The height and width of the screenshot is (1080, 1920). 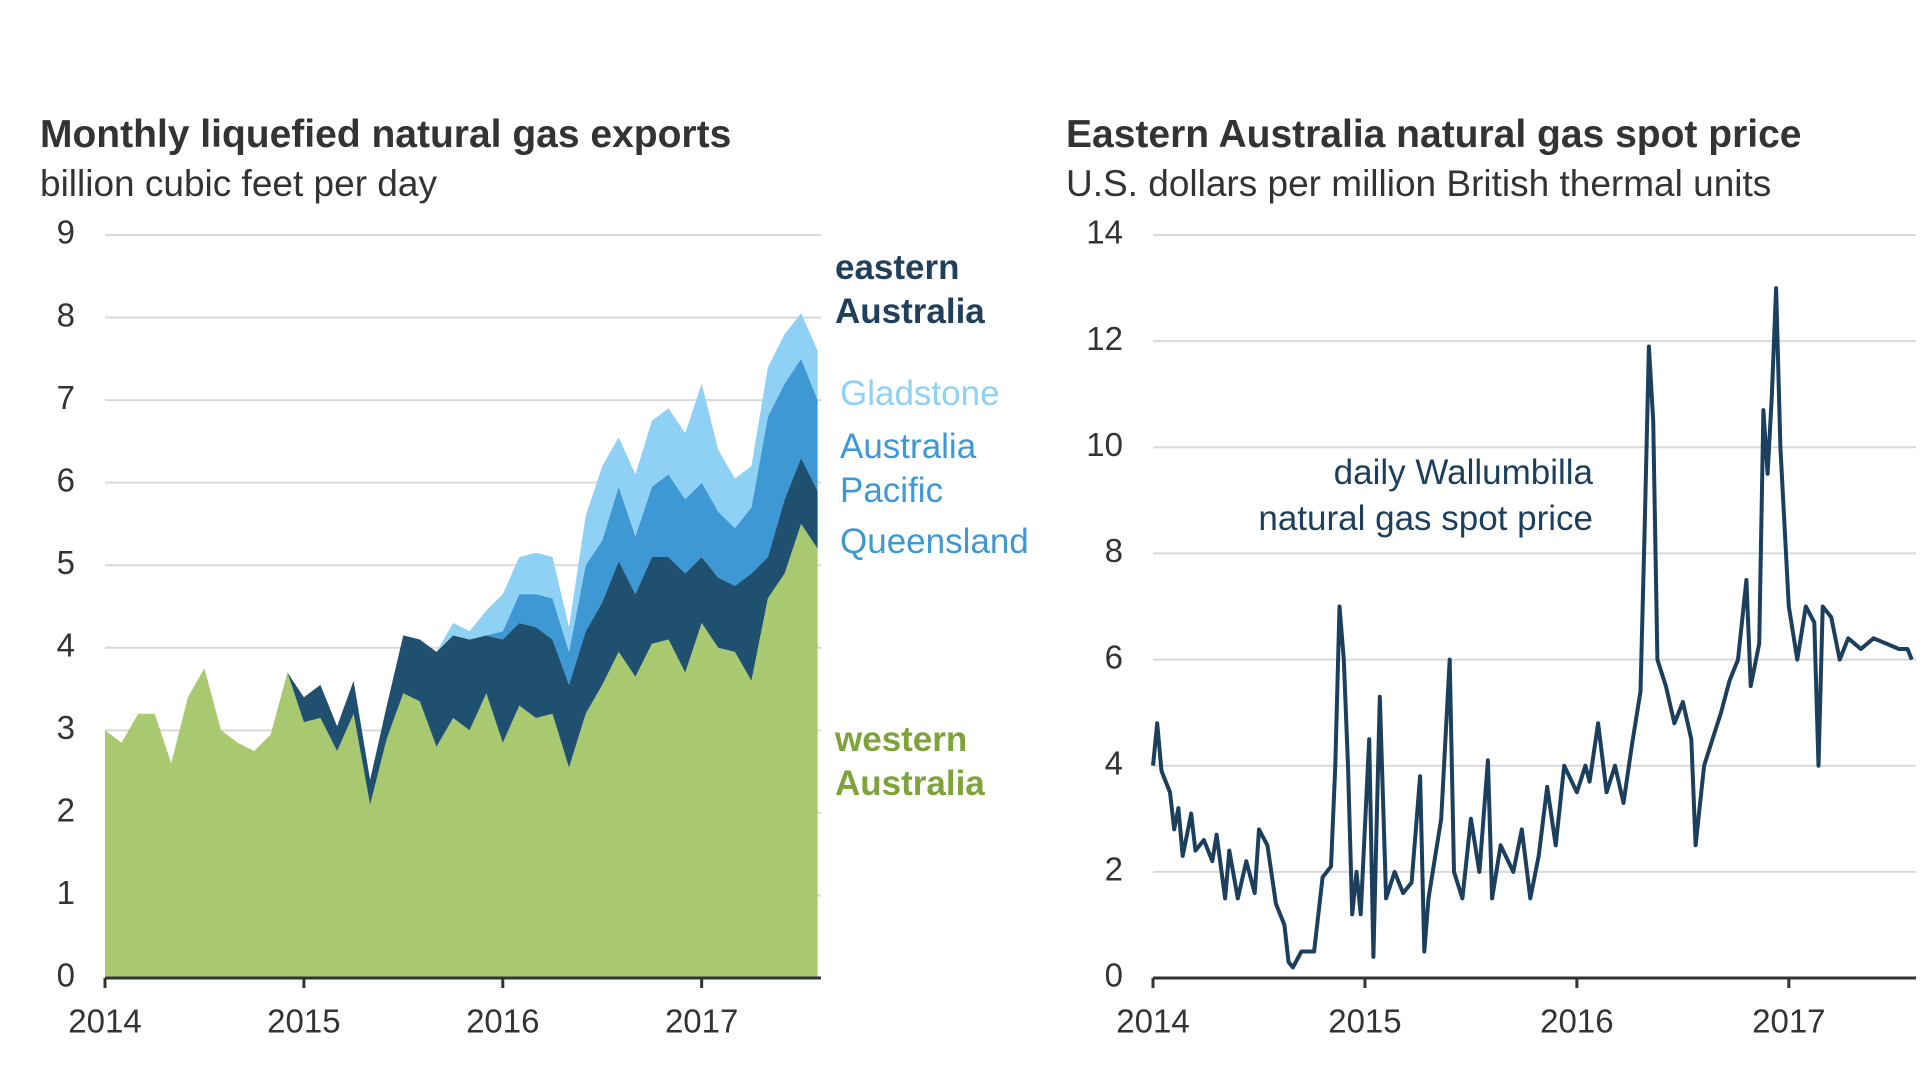 What do you see at coordinates (1425, 496) in the screenshot?
I see `annotation: daily Wallumbilla natural gas spot price` at bounding box center [1425, 496].